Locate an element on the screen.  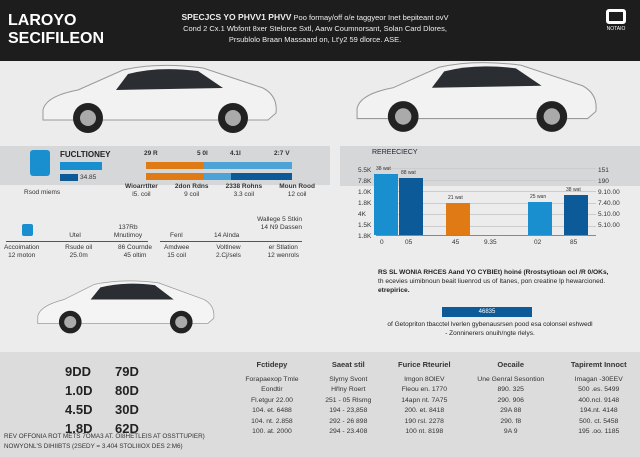
column-cell: 251 - 05 Rlsmg is located at coordinates (348, 400).